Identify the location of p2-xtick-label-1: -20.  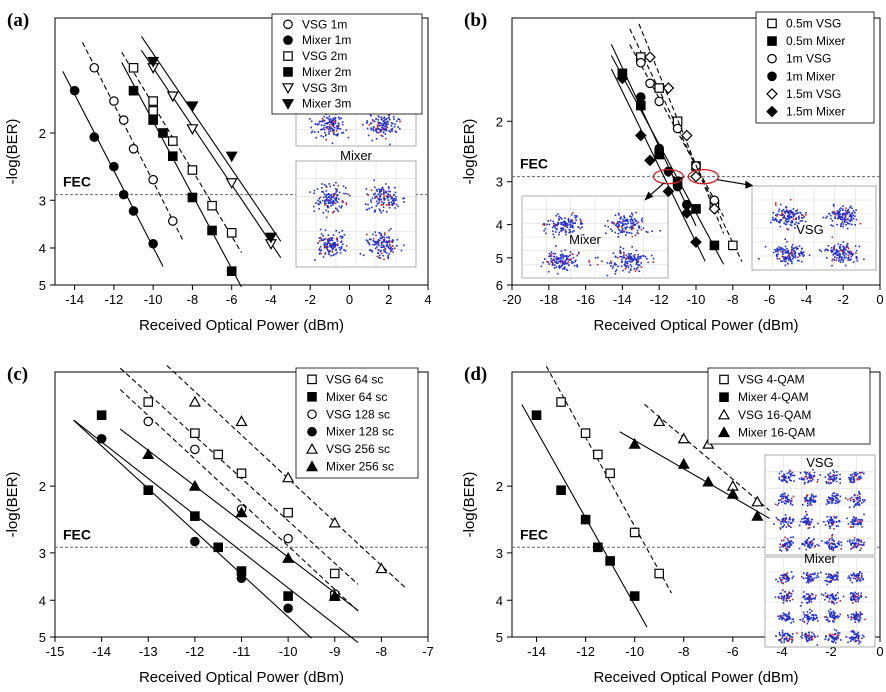
(512, 299).